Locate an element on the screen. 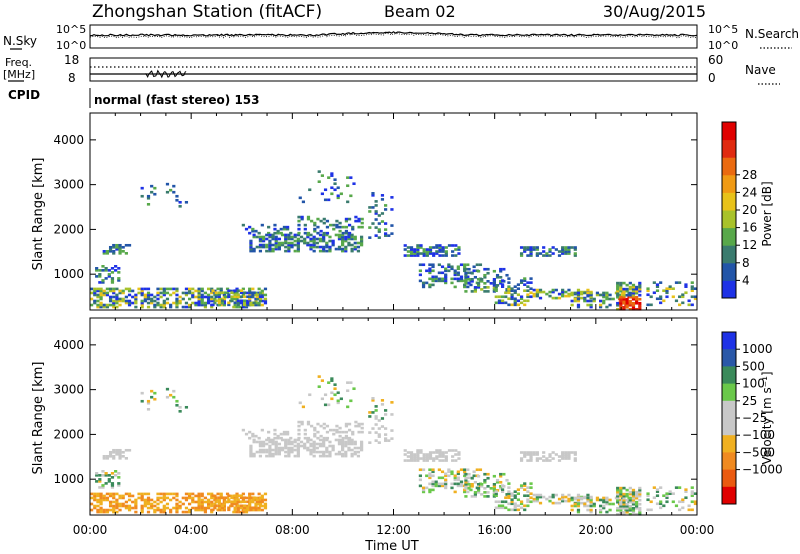 The width and height of the screenshot is (800, 554). time-tick-label: 16:00 is located at coordinates (494, 530).